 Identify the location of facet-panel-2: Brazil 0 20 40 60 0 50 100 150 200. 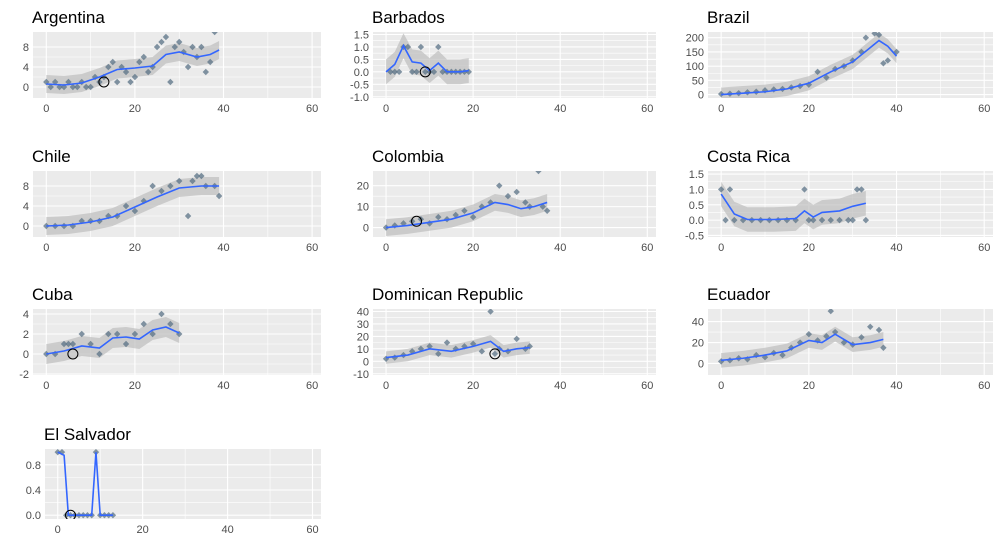
(839, 61).